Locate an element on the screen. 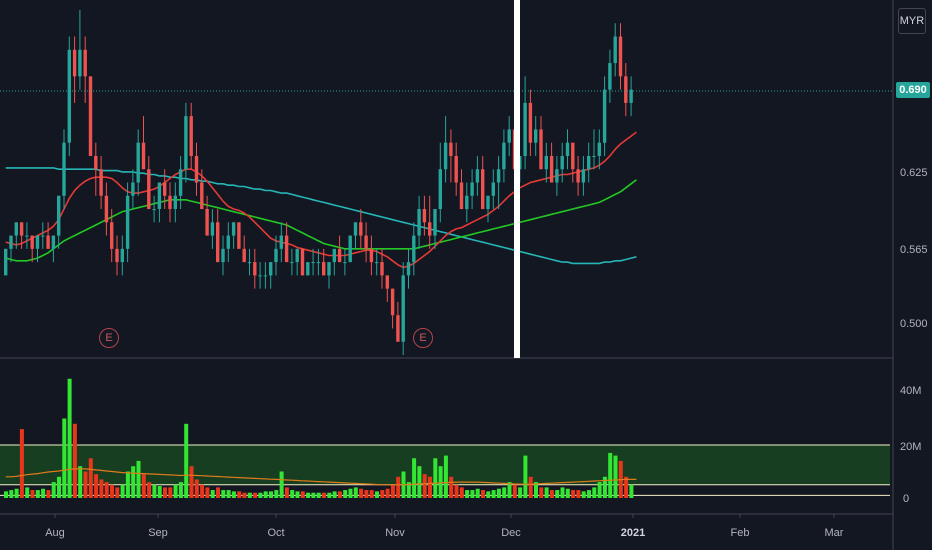 This screenshot has width=932, height=550. volume-ma-line is located at coordinates (321, 477).